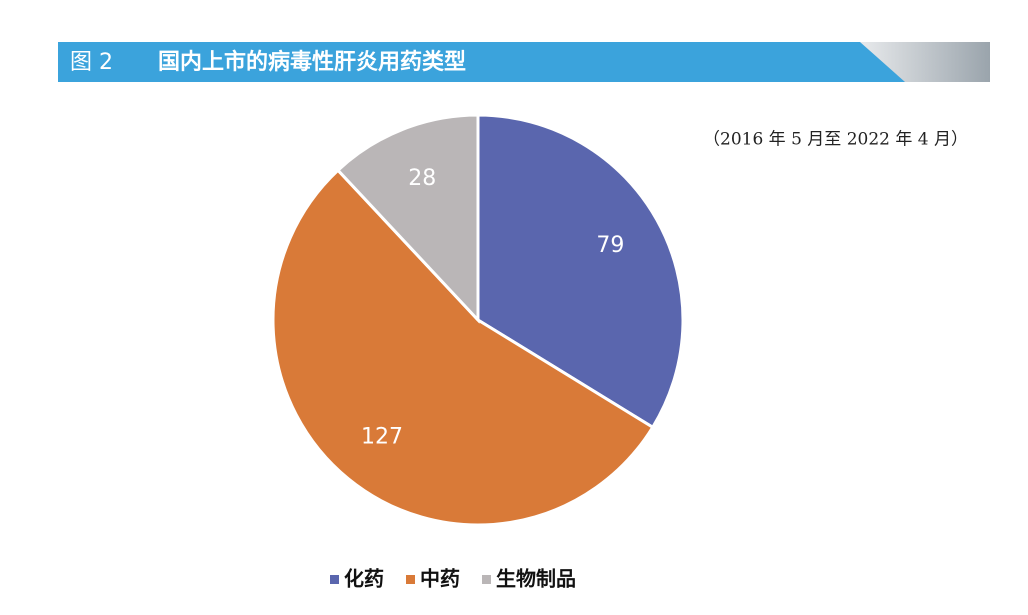 The width and height of the screenshot is (1028, 615). I want to click on data-label: 79, so click(610, 245).